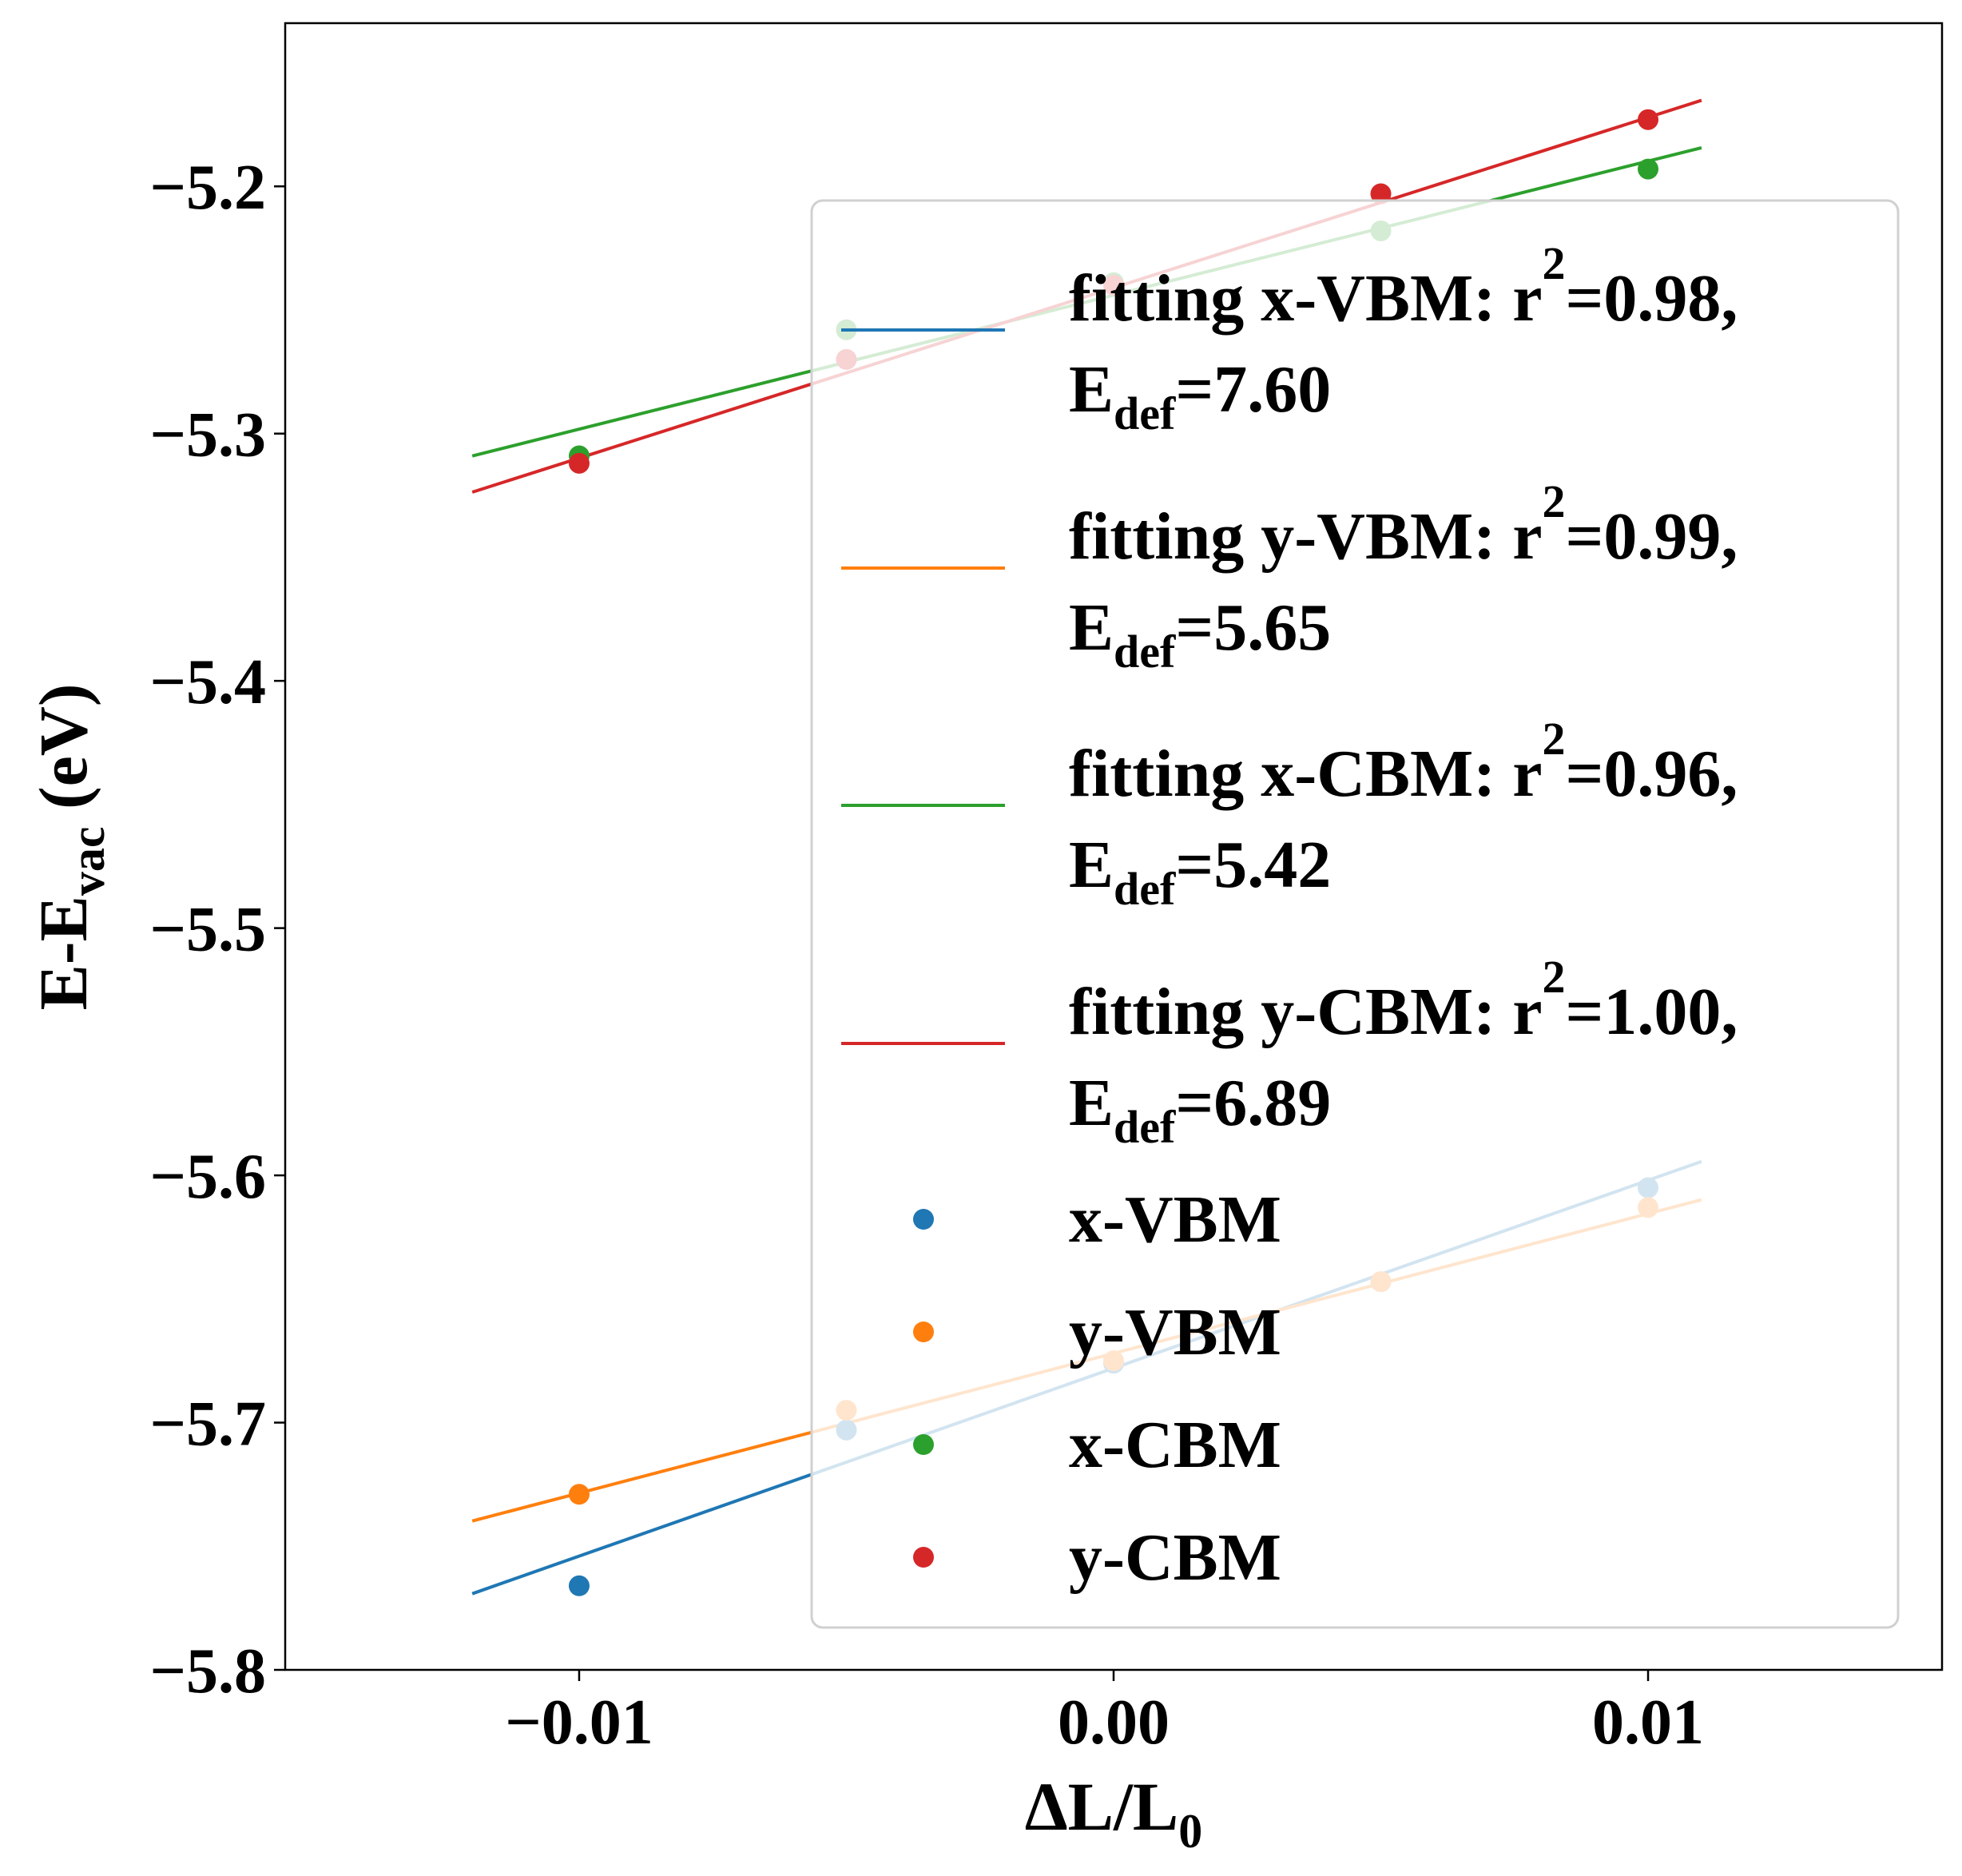 The width and height of the screenshot is (1962, 1876). What do you see at coordinates (208, 1177) in the screenshot?
I see `y-tick-label: −5.6` at bounding box center [208, 1177].